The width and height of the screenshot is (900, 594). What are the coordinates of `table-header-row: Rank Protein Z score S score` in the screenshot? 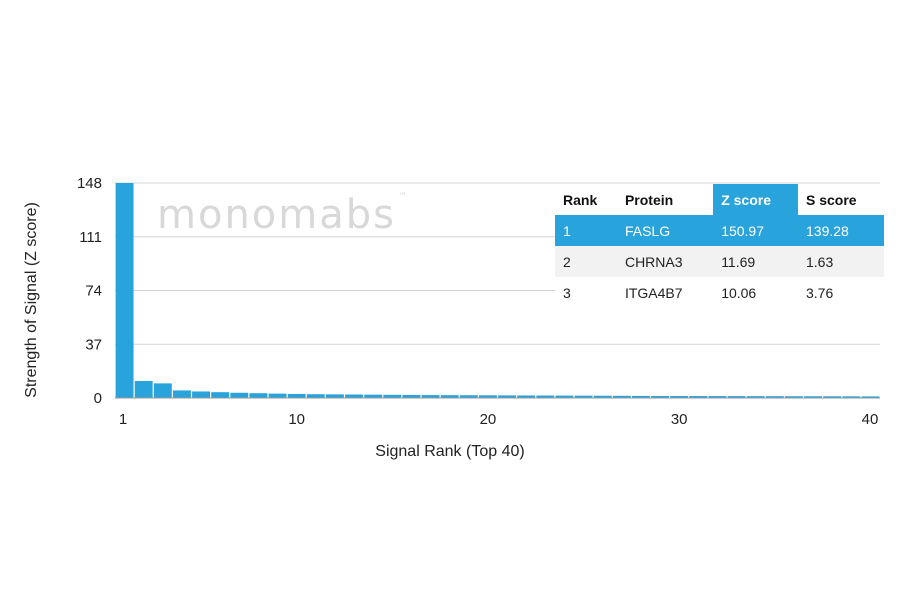 It's located at (719, 199).